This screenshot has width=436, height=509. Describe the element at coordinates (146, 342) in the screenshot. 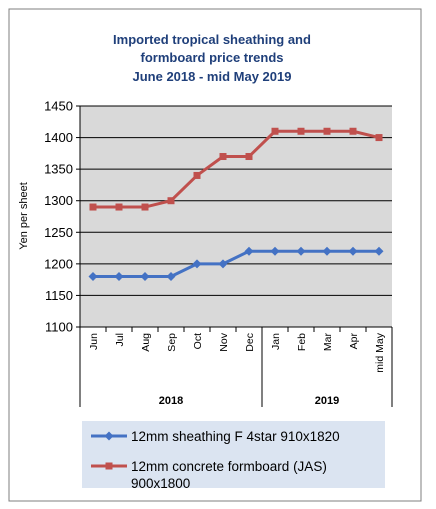

I see `x-tick-label: Aug` at that location.